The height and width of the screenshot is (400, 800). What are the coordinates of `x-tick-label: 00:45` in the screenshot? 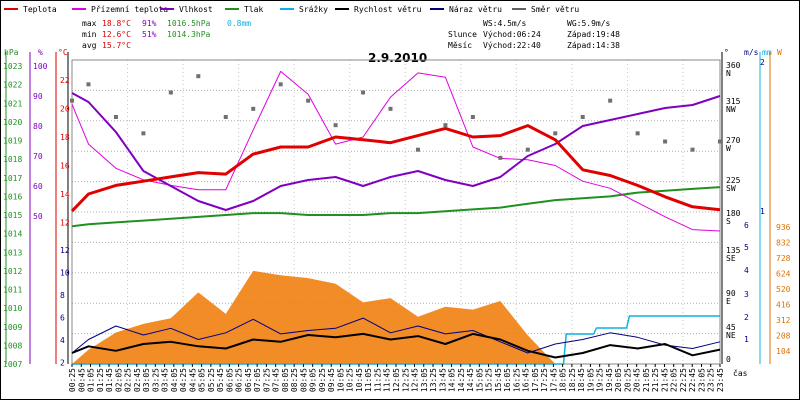 It's located at (81, 380).